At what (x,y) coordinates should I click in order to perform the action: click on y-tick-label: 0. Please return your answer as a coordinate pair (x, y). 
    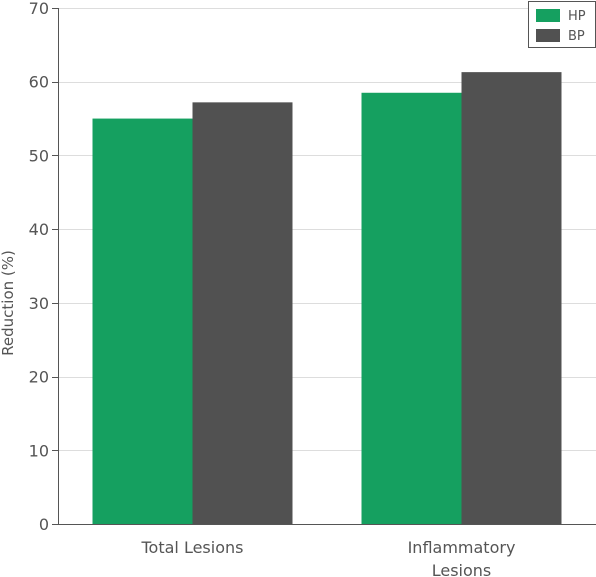
    Looking at the image, I should click on (44, 524).